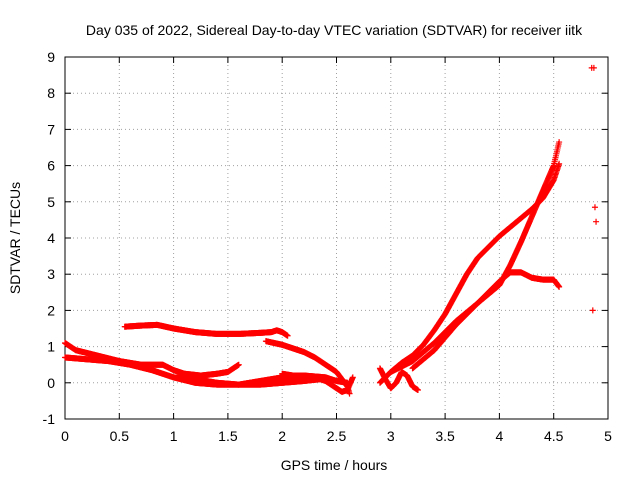  What do you see at coordinates (51, 238) in the screenshot?
I see `y-tick-label: 4` at bounding box center [51, 238].